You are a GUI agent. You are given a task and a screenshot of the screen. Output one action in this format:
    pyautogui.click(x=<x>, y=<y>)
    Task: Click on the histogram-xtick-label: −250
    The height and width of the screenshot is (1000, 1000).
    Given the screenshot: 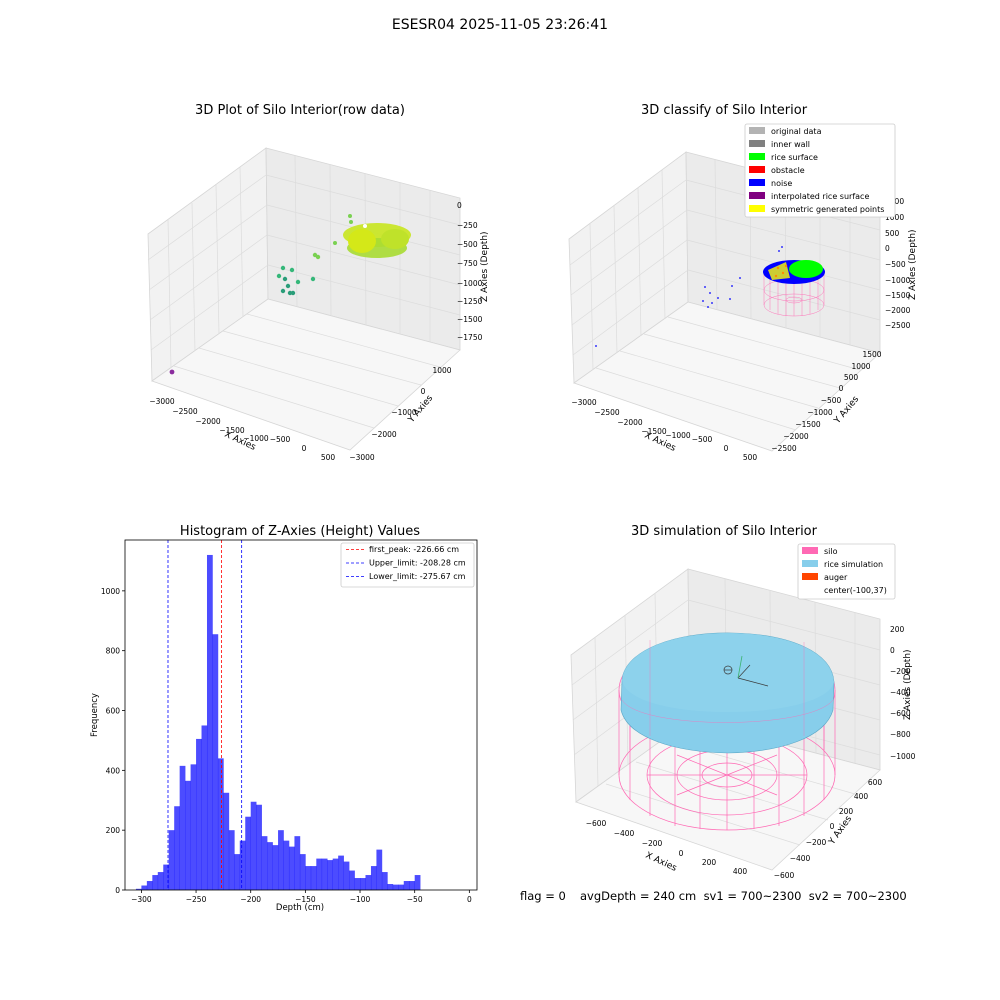 What is the action you would take?
    pyautogui.click(x=196, y=899)
    